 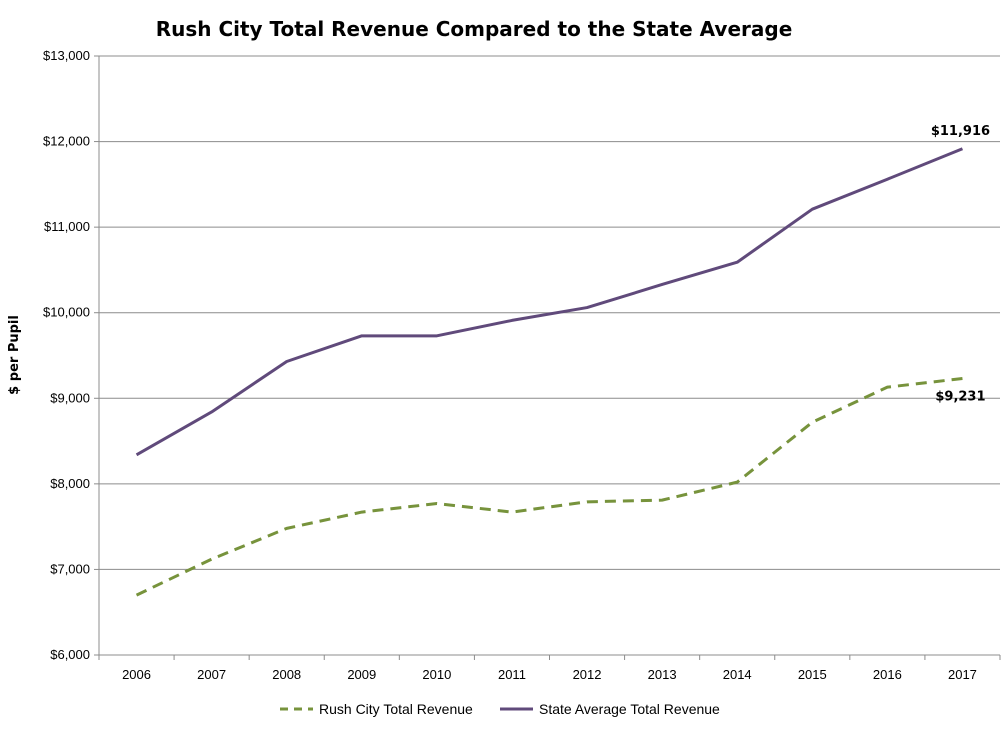 What do you see at coordinates (361, 674) in the screenshot?
I see `x-tick-label: 2009` at bounding box center [361, 674].